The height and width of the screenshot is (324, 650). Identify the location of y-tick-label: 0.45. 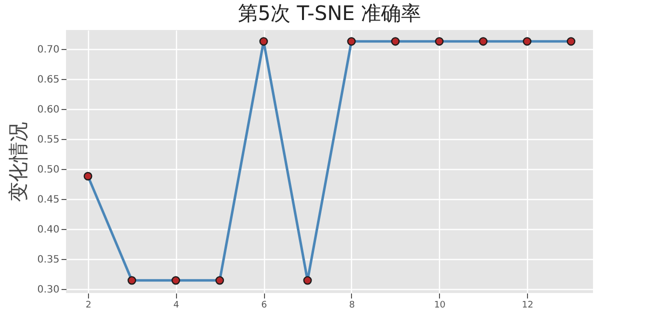
(48, 200).